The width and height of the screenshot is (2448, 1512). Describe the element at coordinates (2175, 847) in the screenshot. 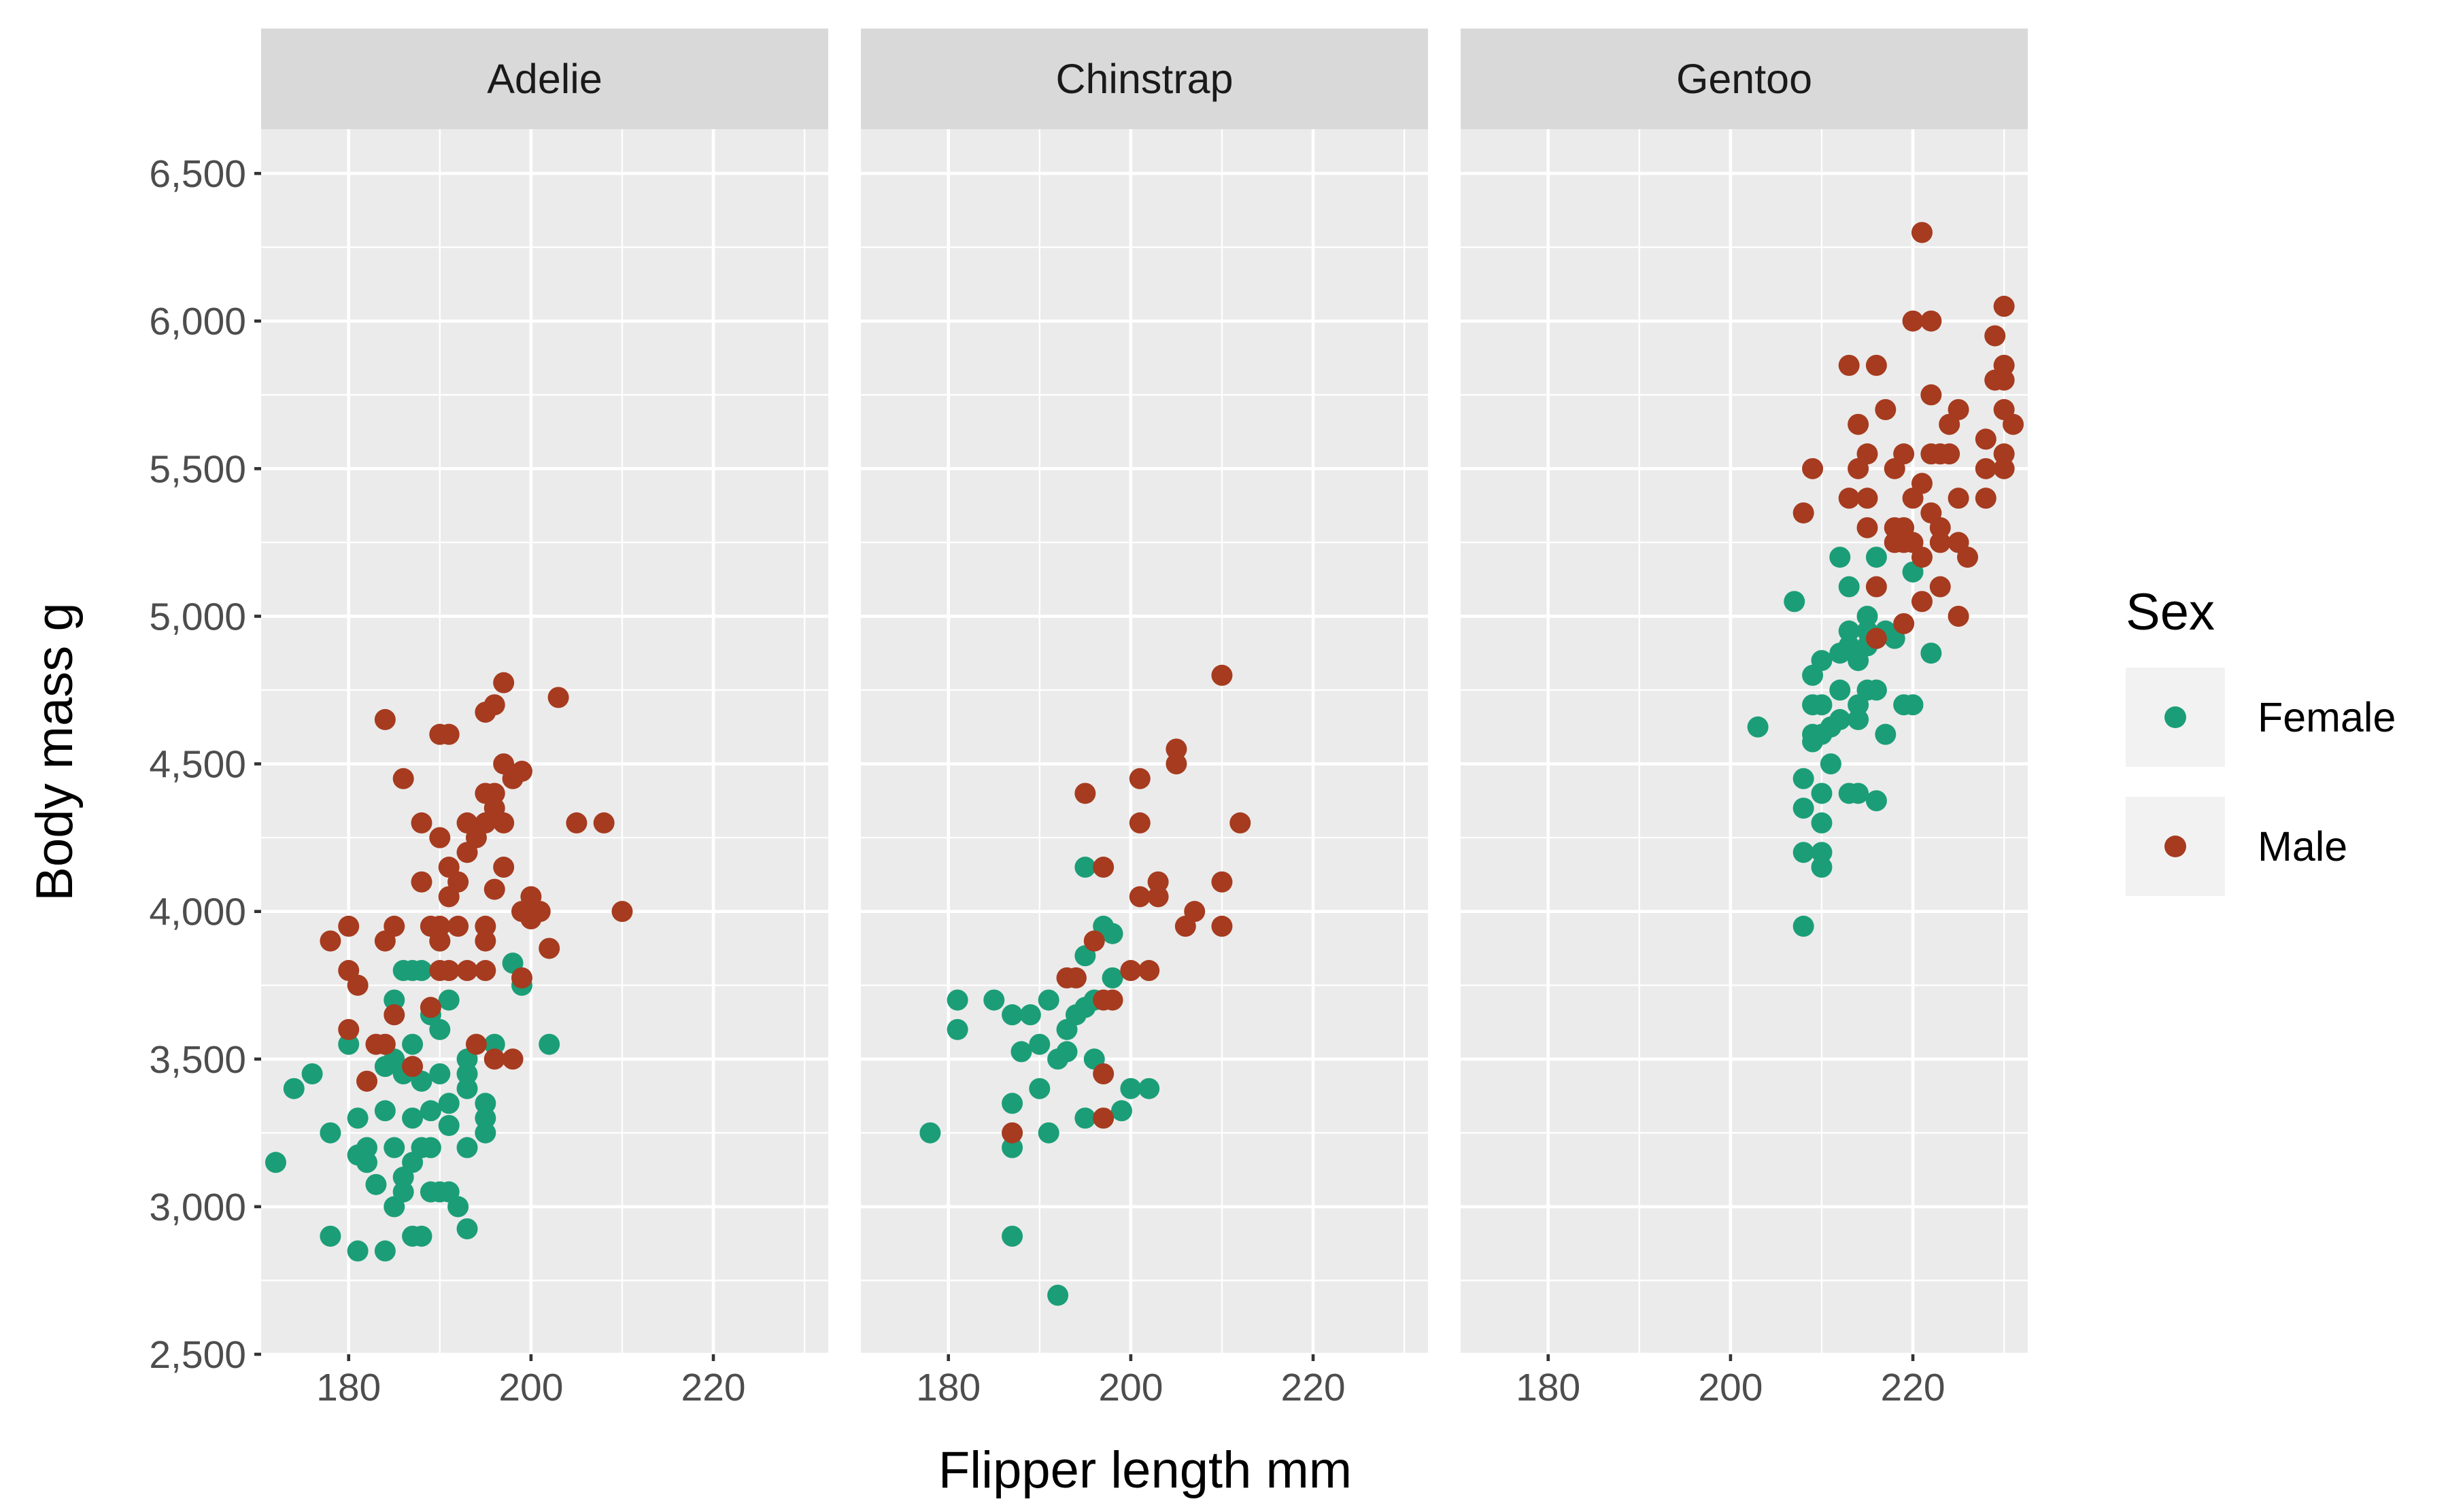

I see `legend-swatch` at that location.